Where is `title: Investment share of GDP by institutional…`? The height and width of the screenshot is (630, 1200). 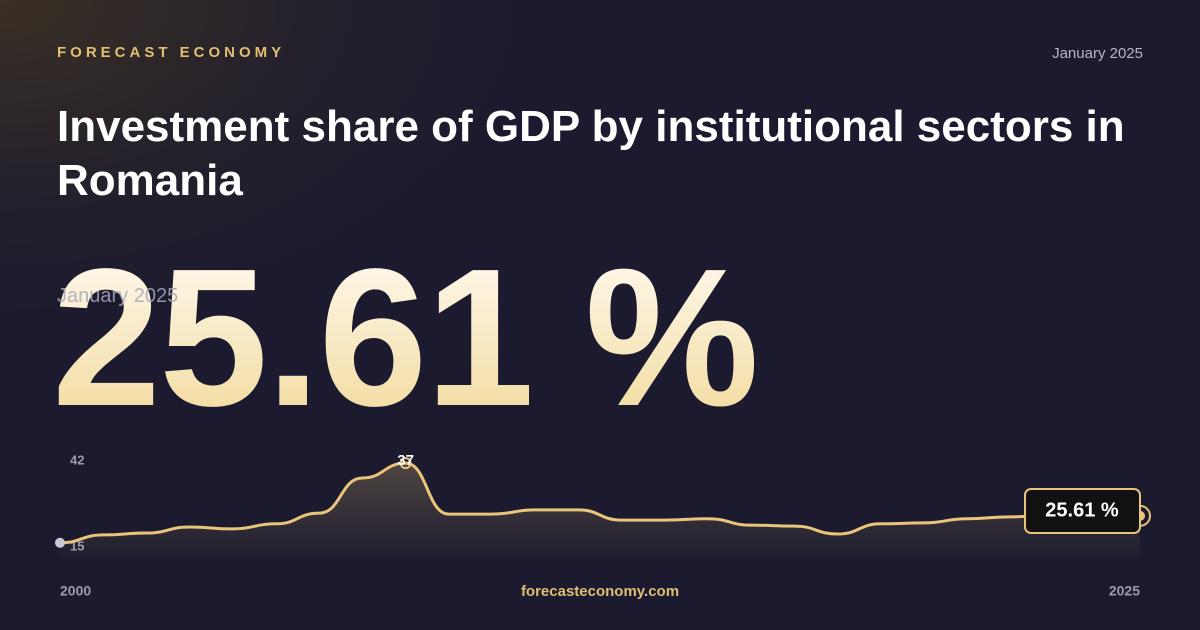 title: Investment share of GDP by institutional… is located at coordinates (591, 153).